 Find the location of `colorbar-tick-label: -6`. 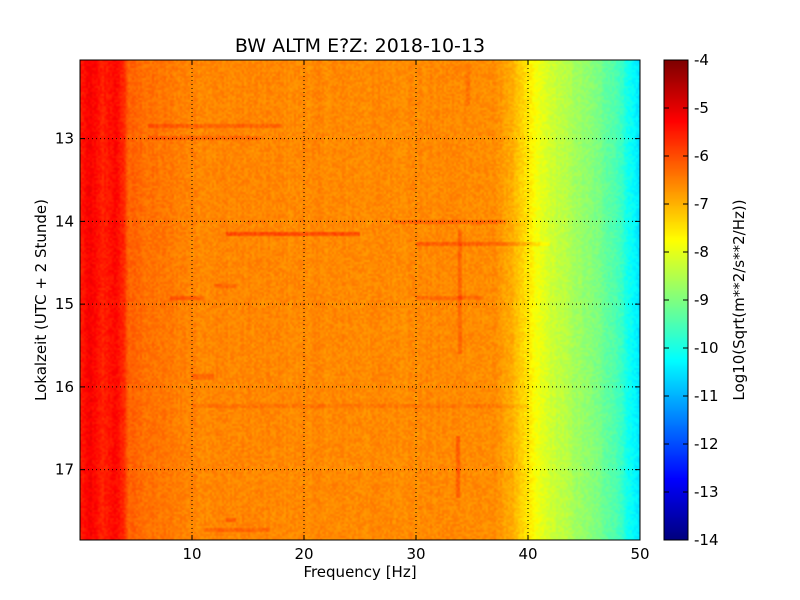

colorbar-tick-label: -6 is located at coordinates (701, 156).